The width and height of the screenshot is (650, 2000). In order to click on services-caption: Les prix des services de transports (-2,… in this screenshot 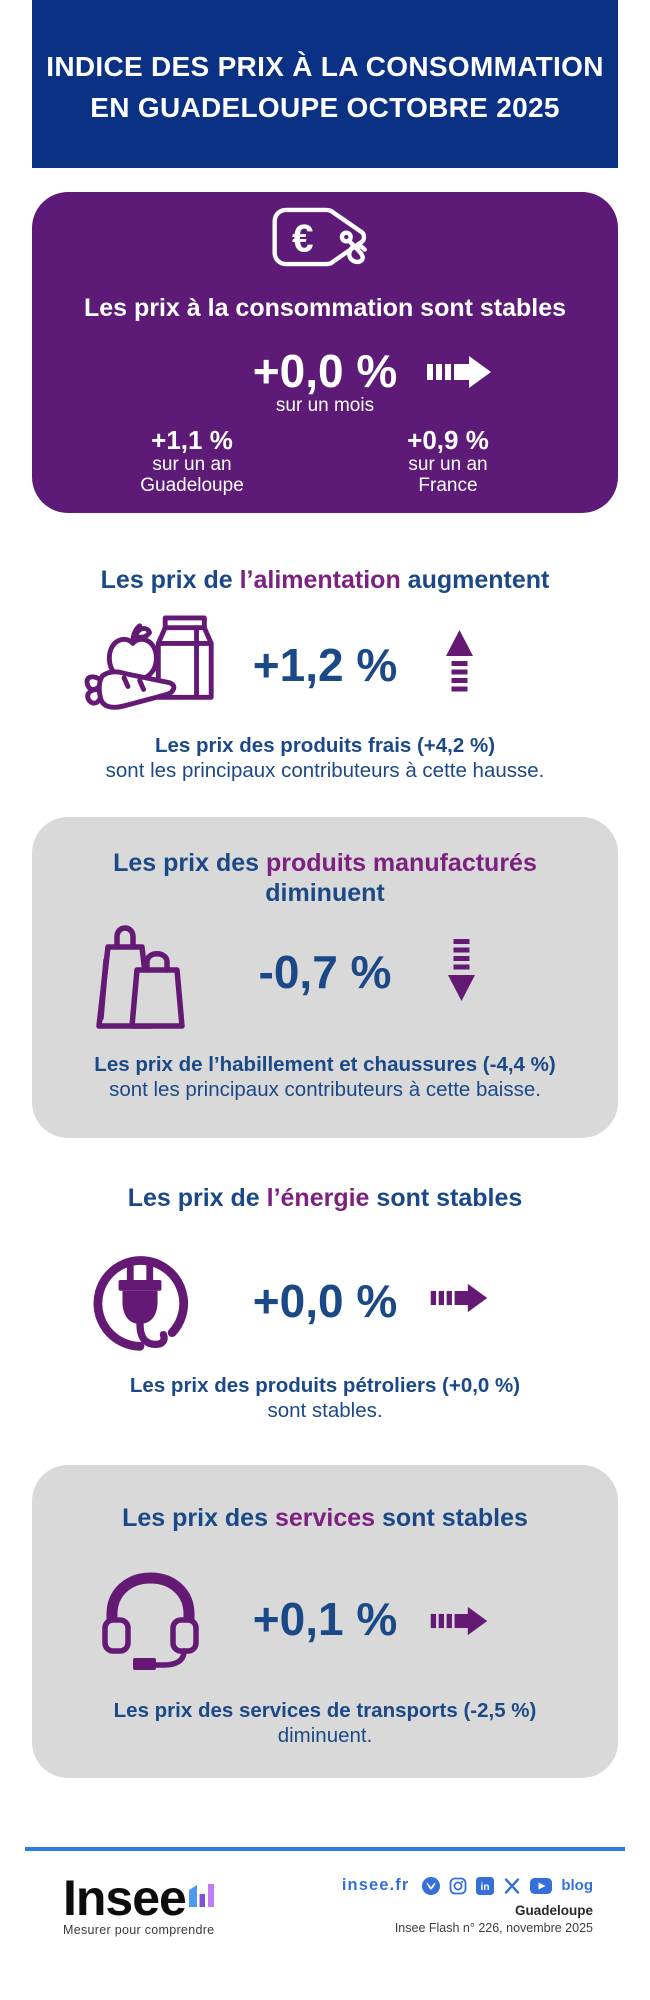, I will do `click(325, 1723)`.